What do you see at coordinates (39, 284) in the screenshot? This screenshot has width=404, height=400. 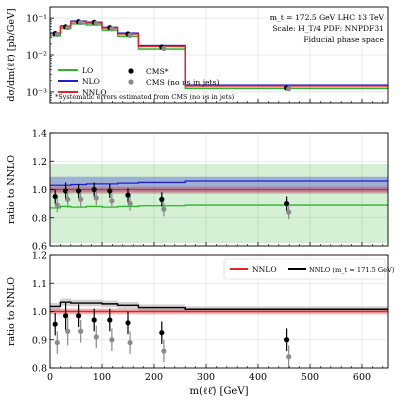 I see `y-tick-label: 1.1` at bounding box center [39, 284].